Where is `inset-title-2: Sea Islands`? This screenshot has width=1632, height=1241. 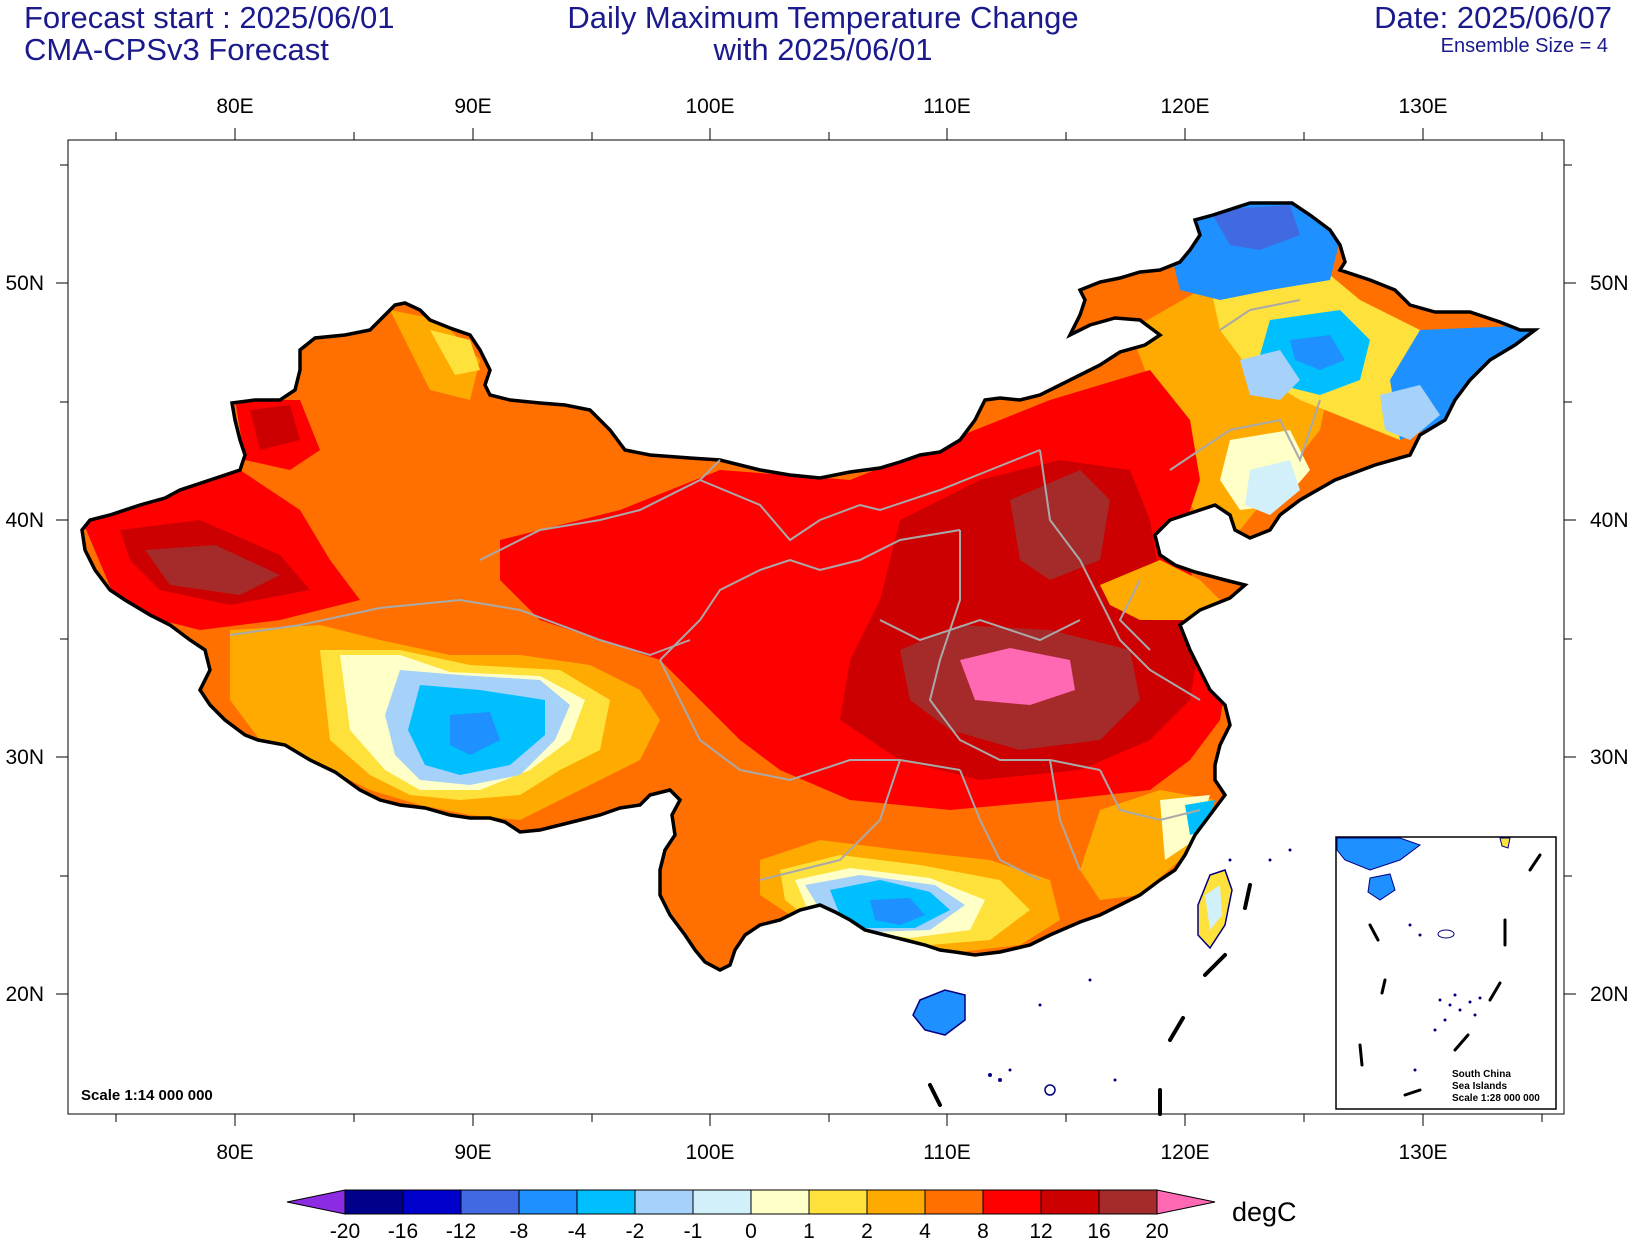 inset-title-2: Sea Islands is located at coordinates (1479, 1086).